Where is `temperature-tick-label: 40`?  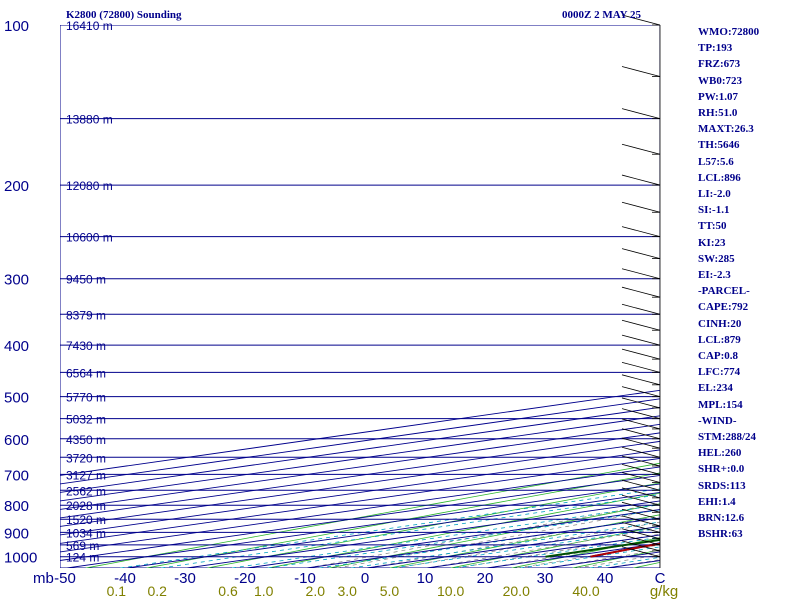 temperature-tick-label: 40 is located at coordinates (605, 578).